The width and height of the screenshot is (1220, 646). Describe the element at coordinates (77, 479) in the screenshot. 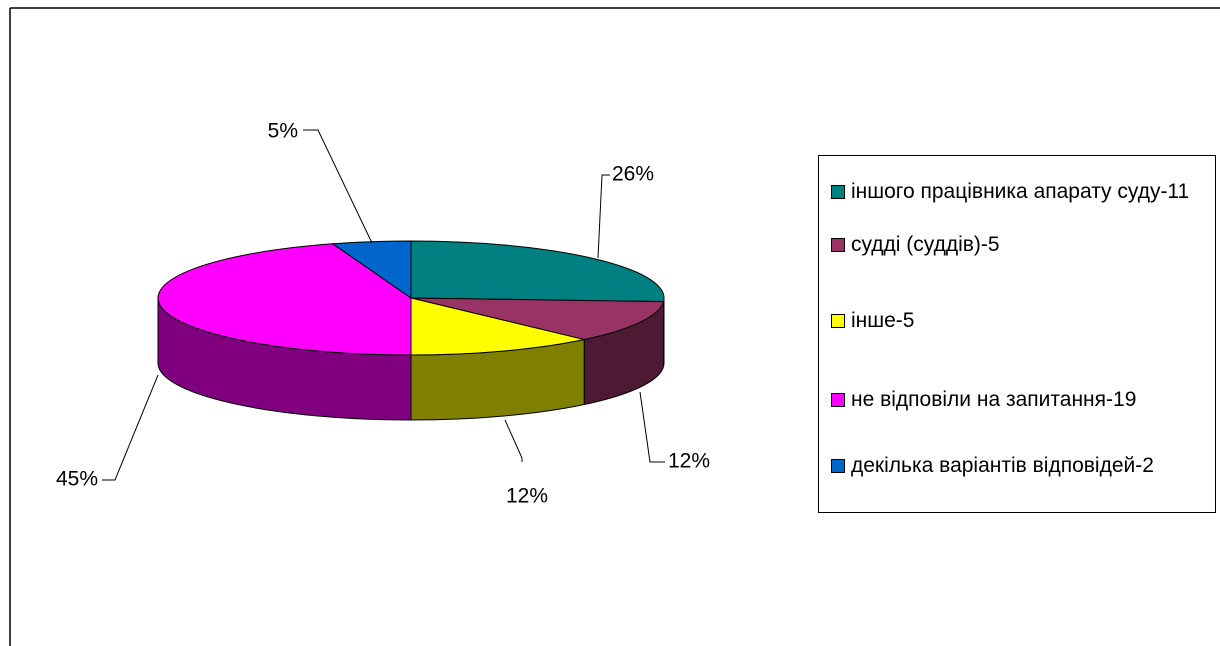

I see `data-label: 45%` at that location.